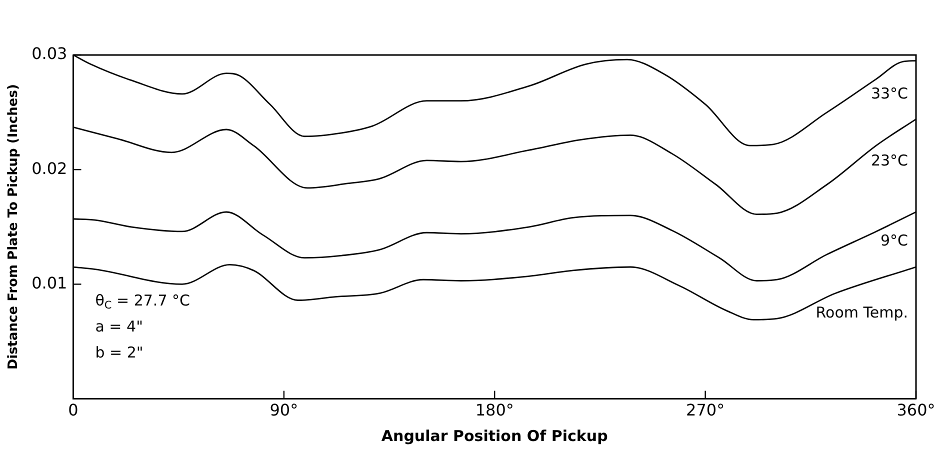  What do you see at coordinates (705, 410) in the screenshot?
I see `x-tick-label: 270°` at bounding box center [705, 410].